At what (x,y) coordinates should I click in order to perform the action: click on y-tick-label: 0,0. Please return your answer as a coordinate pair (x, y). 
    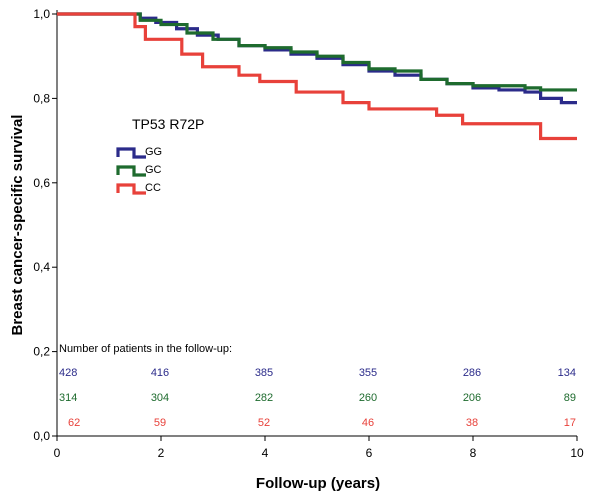
    Looking at the image, I should click on (41, 436).